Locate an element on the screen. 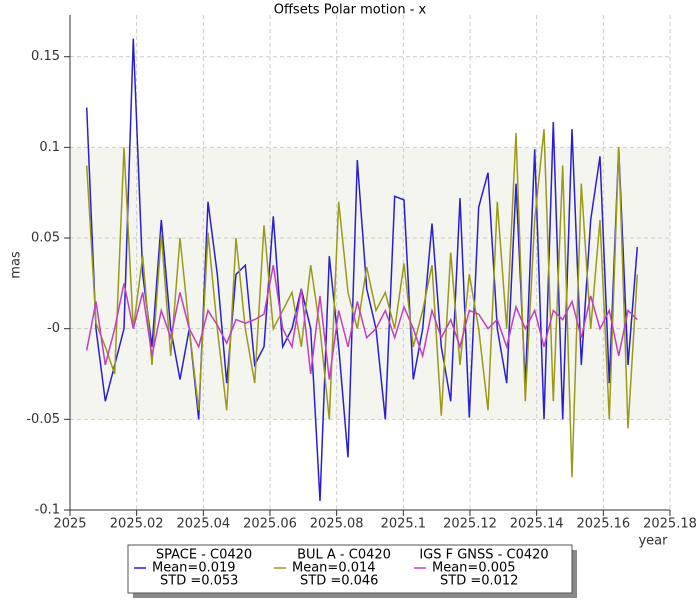 The image size is (700, 600). legend-label: IGS F GNSS - C0420 is located at coordinates (483, 555).